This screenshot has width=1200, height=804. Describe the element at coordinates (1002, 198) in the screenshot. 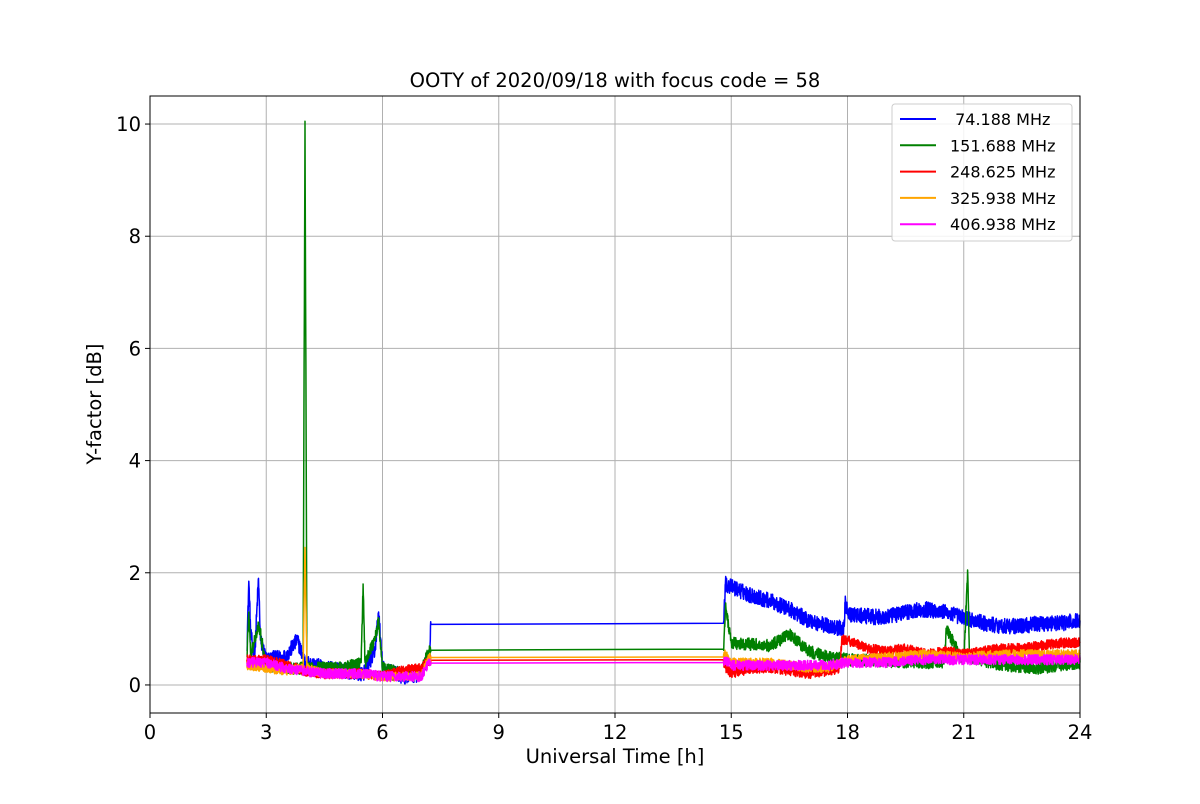

I see `legend-label: 325.938 MHz` at that location.